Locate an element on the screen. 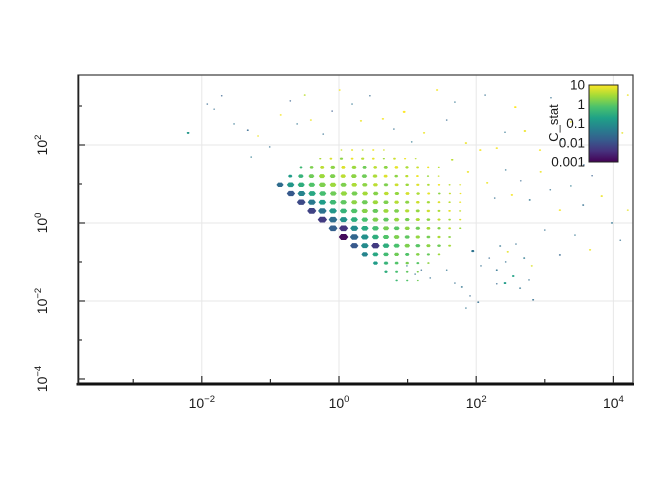 This screenshot has height=480, width=672. colorbar-tick-label: 0.01 is located at coordinates (572, 142).